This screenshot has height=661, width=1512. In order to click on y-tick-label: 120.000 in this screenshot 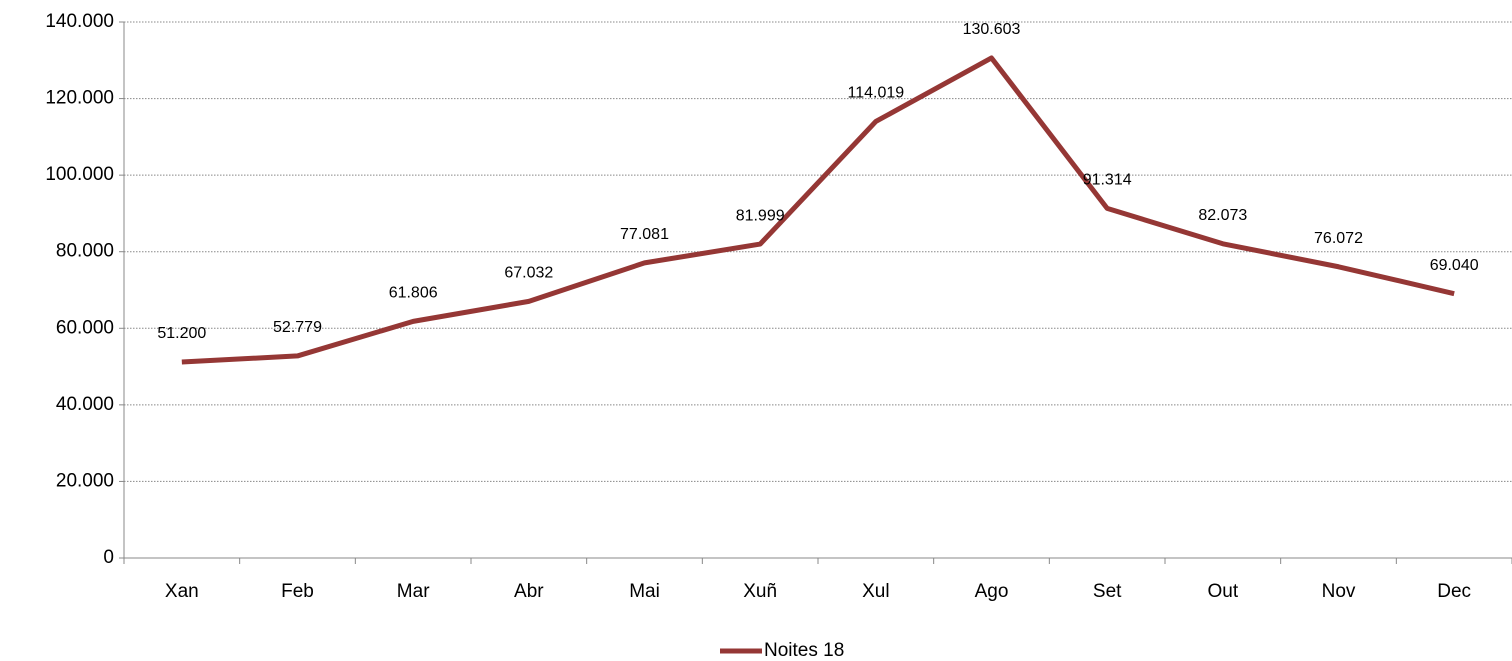, I will do `click(79, 98)`.